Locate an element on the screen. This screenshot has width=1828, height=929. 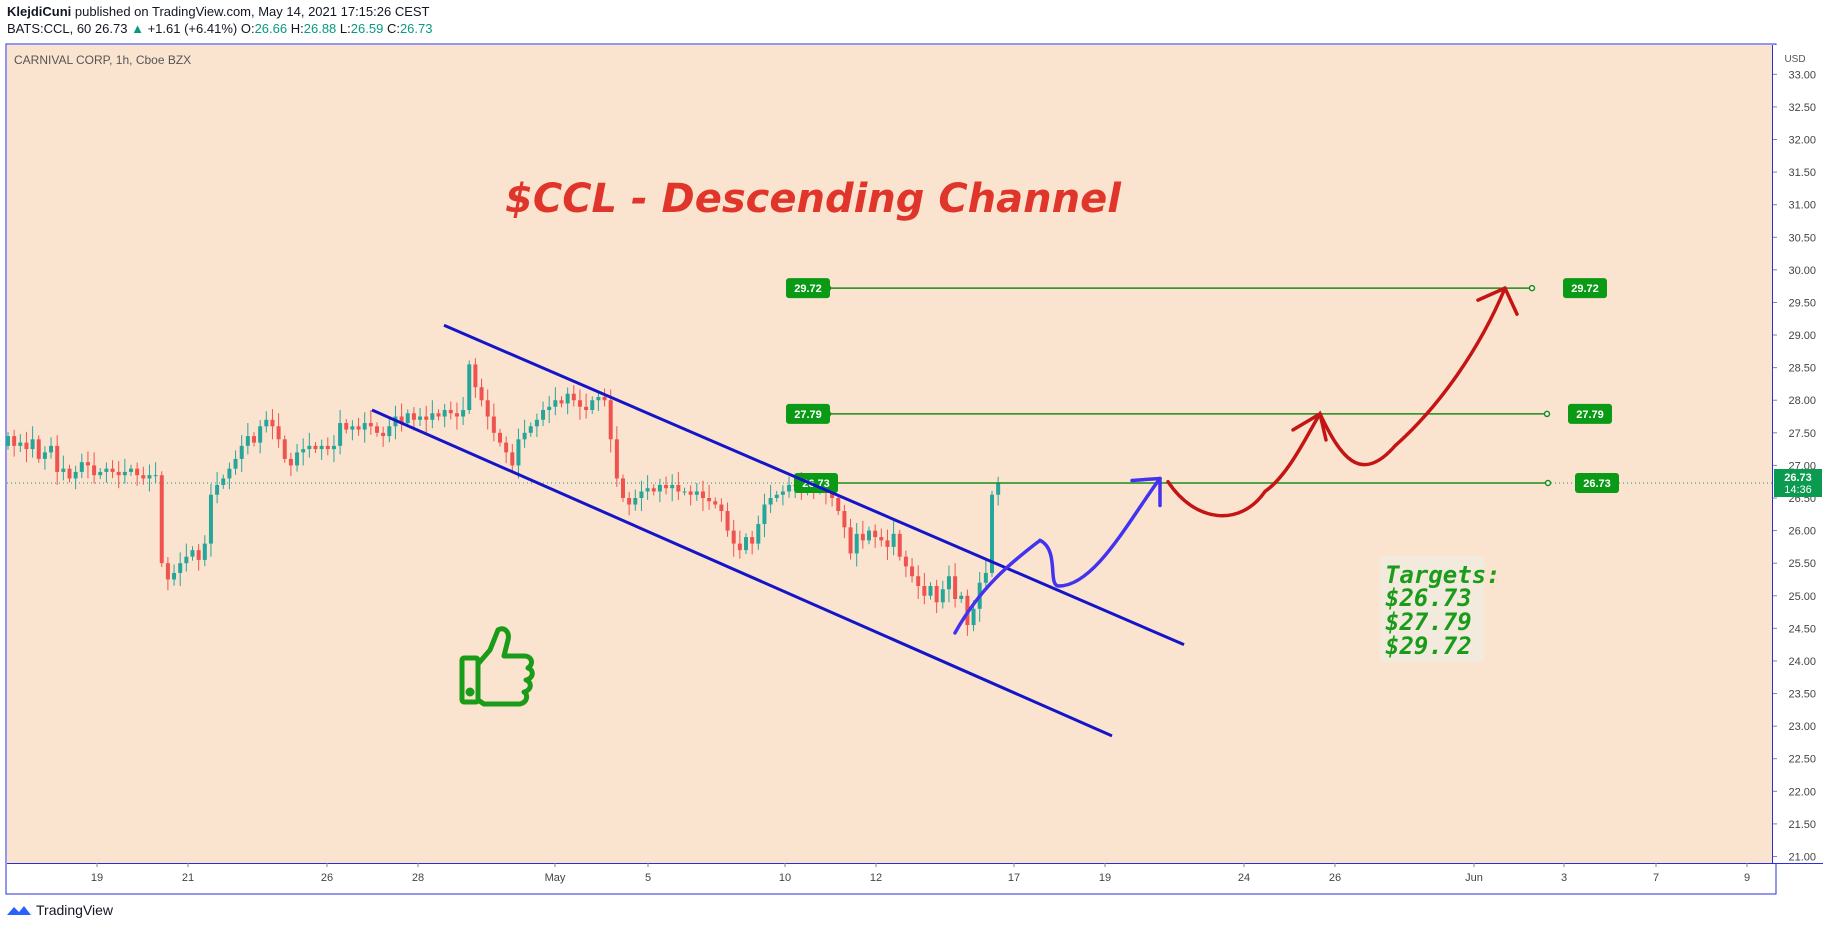
open-label: O: is located at coordinates (247, 28).